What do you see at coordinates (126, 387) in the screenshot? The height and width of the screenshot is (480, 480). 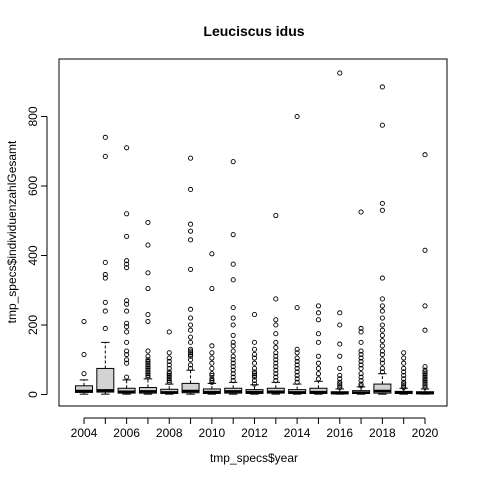 I see `box-2006` at bounding box center [126, 387].